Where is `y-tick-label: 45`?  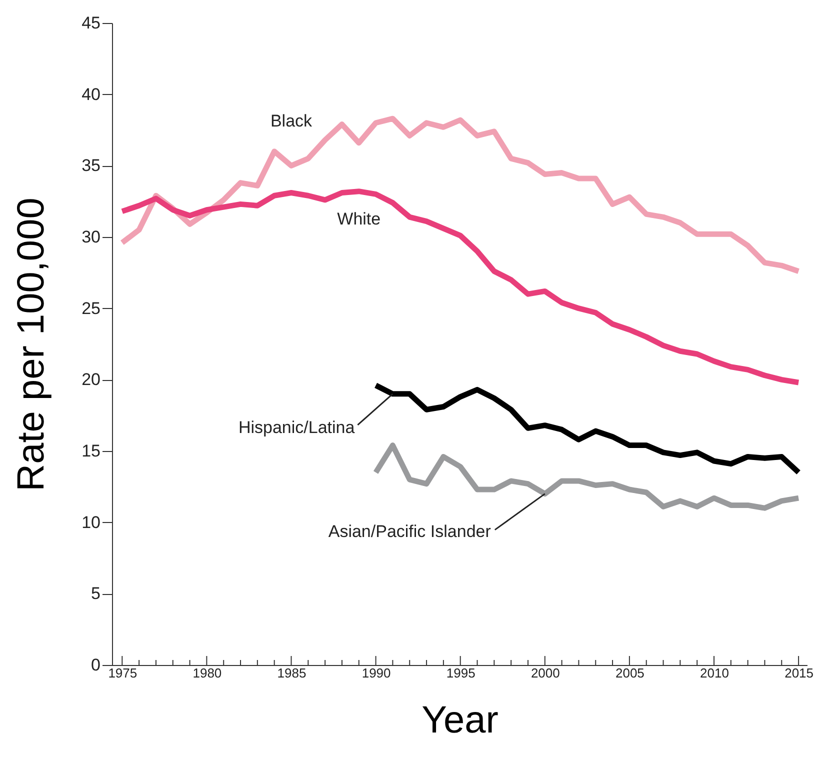 y-tick-label: 45 is located at coordinates (91, 23).